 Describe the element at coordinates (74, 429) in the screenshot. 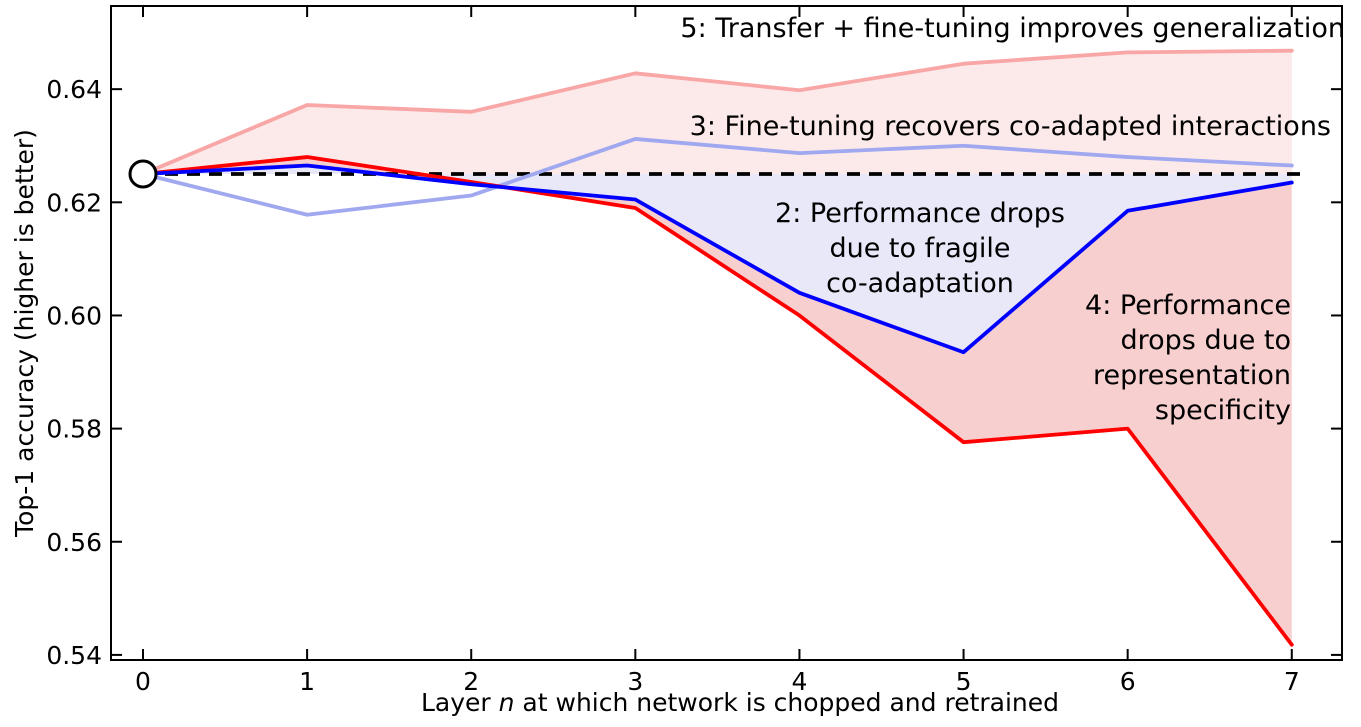

I see `y-tick-label: 0.58` at that location.